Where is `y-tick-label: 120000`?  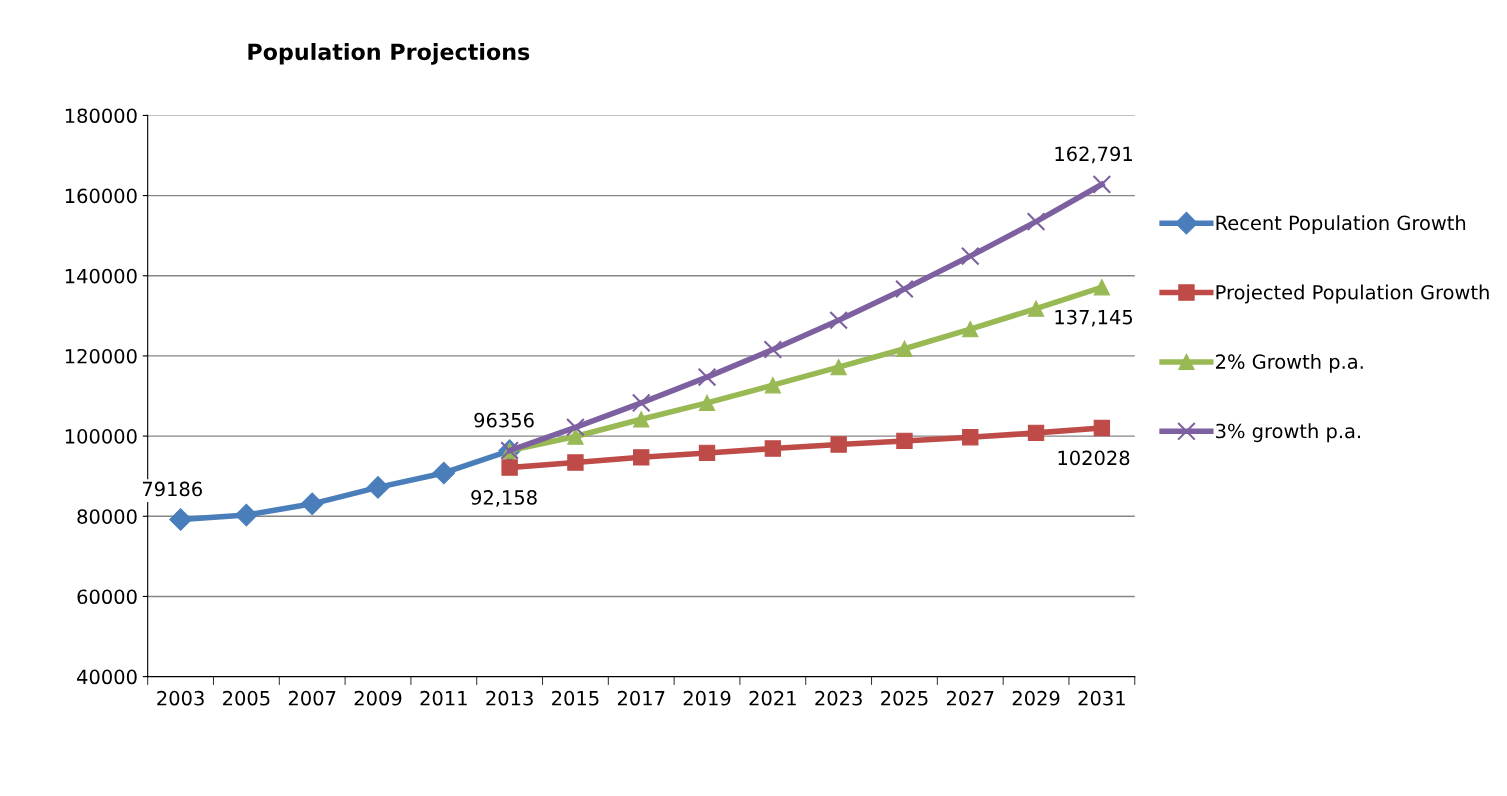
y-tick-label: 120000 is located at coordinates (101, 356).